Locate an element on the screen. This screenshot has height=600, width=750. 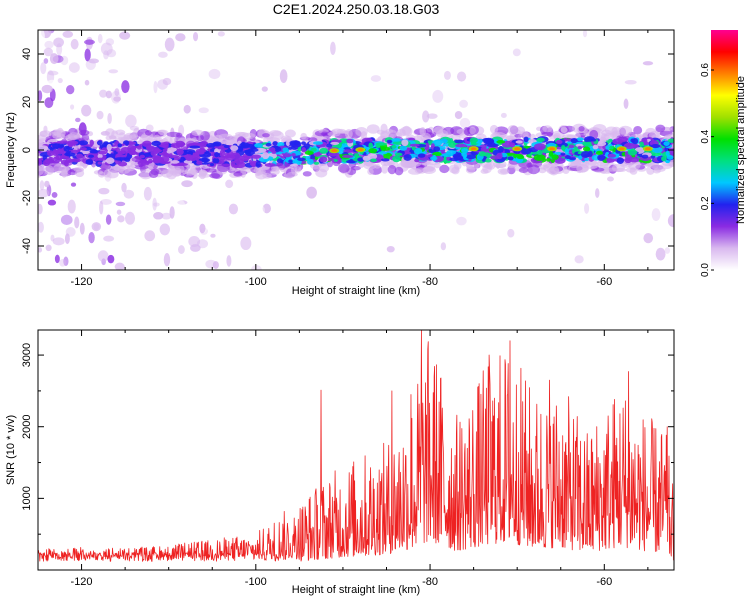
x-tick-label: -60 is located at coordinates (604, 282).